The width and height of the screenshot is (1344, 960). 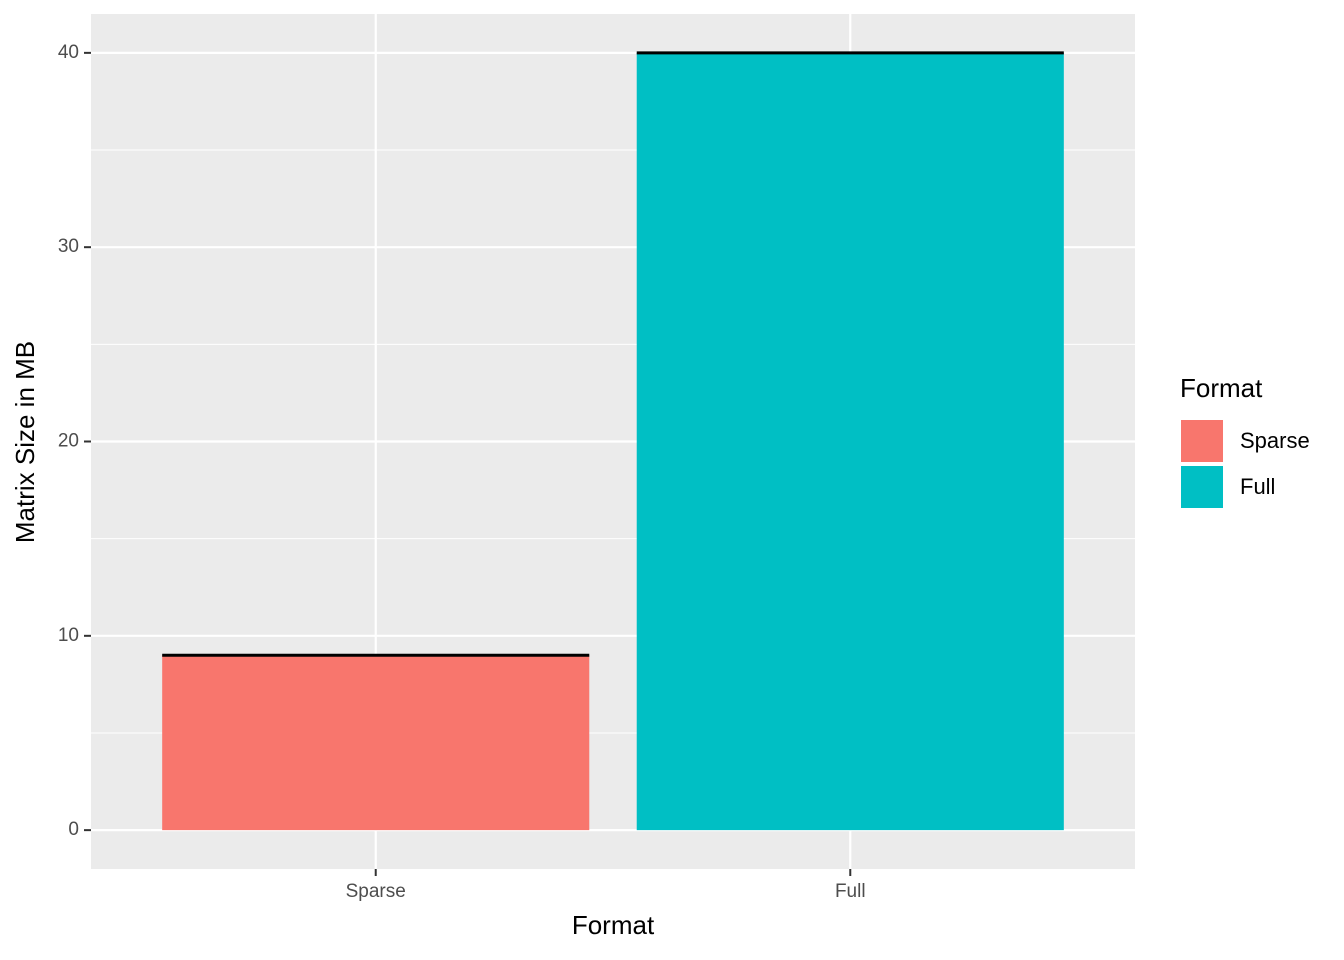 What do you see at coordinates (1257, 486) in the screenshot?
I see `legend-label: Full` at bounding box center [1257, 486].